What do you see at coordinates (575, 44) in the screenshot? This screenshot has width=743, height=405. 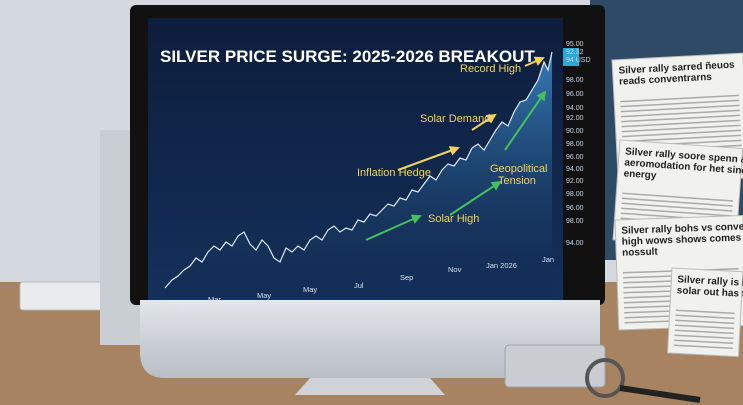 I see `y-axis-label: 95.00` at bounding box center [575, 44].